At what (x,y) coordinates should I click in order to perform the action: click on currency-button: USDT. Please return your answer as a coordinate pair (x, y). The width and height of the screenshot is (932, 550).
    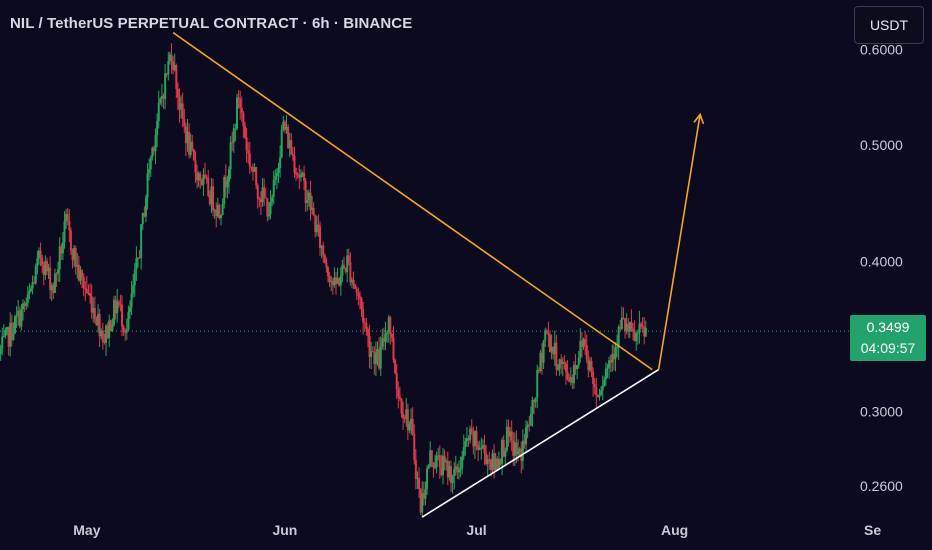
    Looking at the image, I should click on (889, 25).